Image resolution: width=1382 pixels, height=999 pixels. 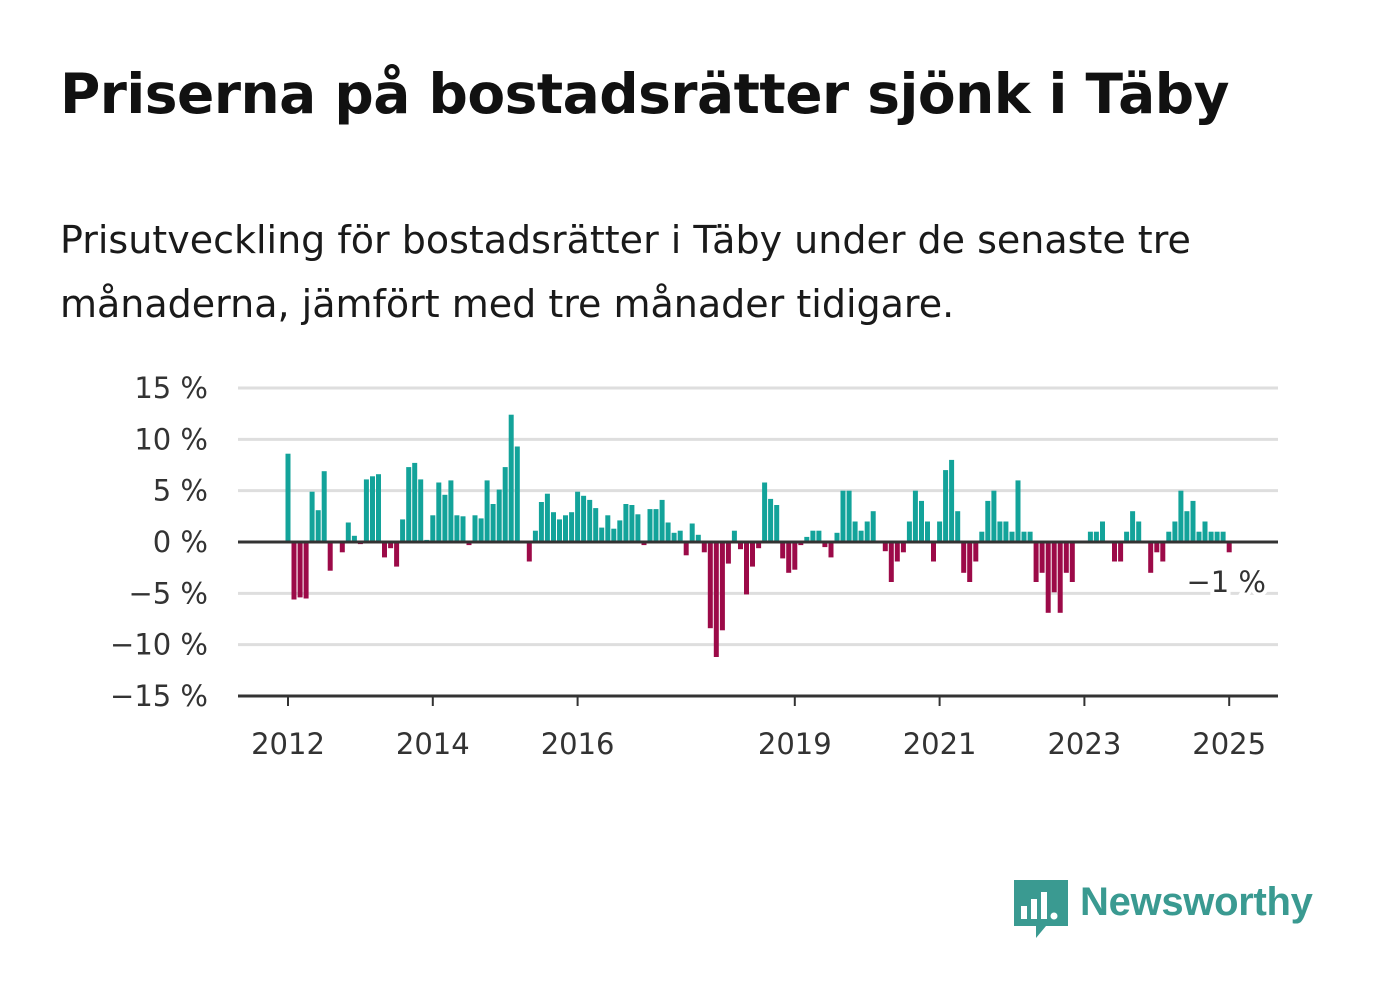 I want to click on x-tick-label: 2021, so click(x=940, y=744).